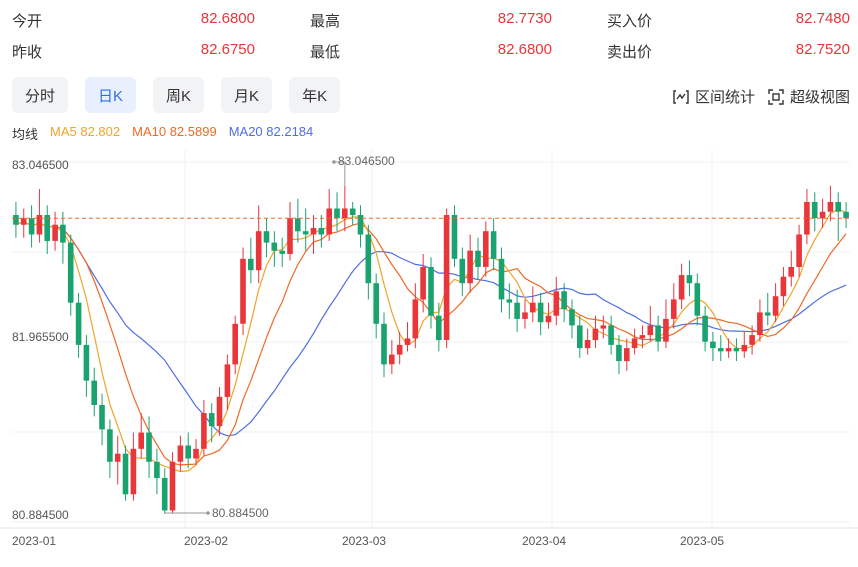 The width and height of the screenshot is (858, 567). Describe the element at coordinates (25, 134) in the screenshot. I see `ma-legend-label: 均线` at that location.